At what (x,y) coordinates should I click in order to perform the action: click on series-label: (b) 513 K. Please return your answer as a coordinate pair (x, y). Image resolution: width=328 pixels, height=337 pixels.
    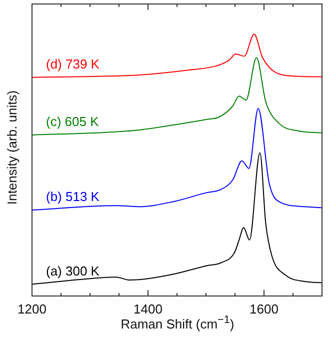
    Looking at the image, I should click on (73, 196).